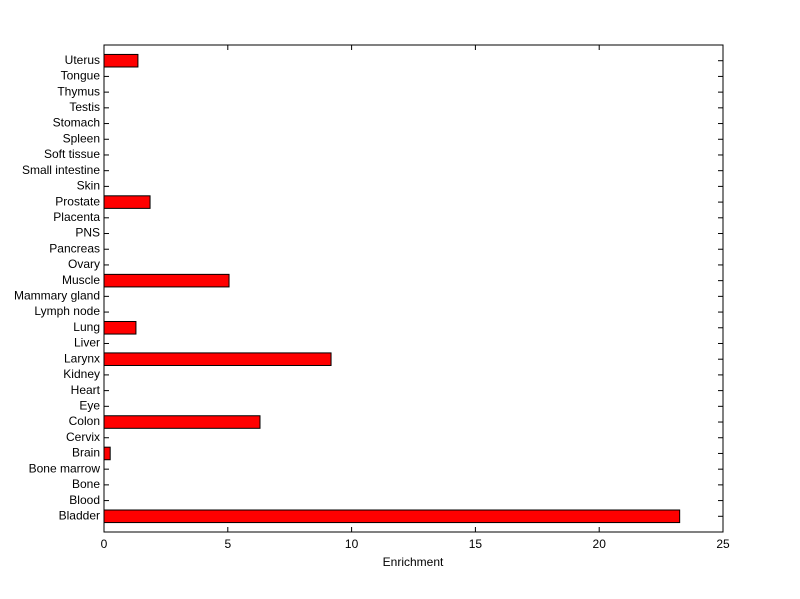 The width and height of the screenshot is (800, 599). I want to click on x-tick-label: 15, so click(476, 544).